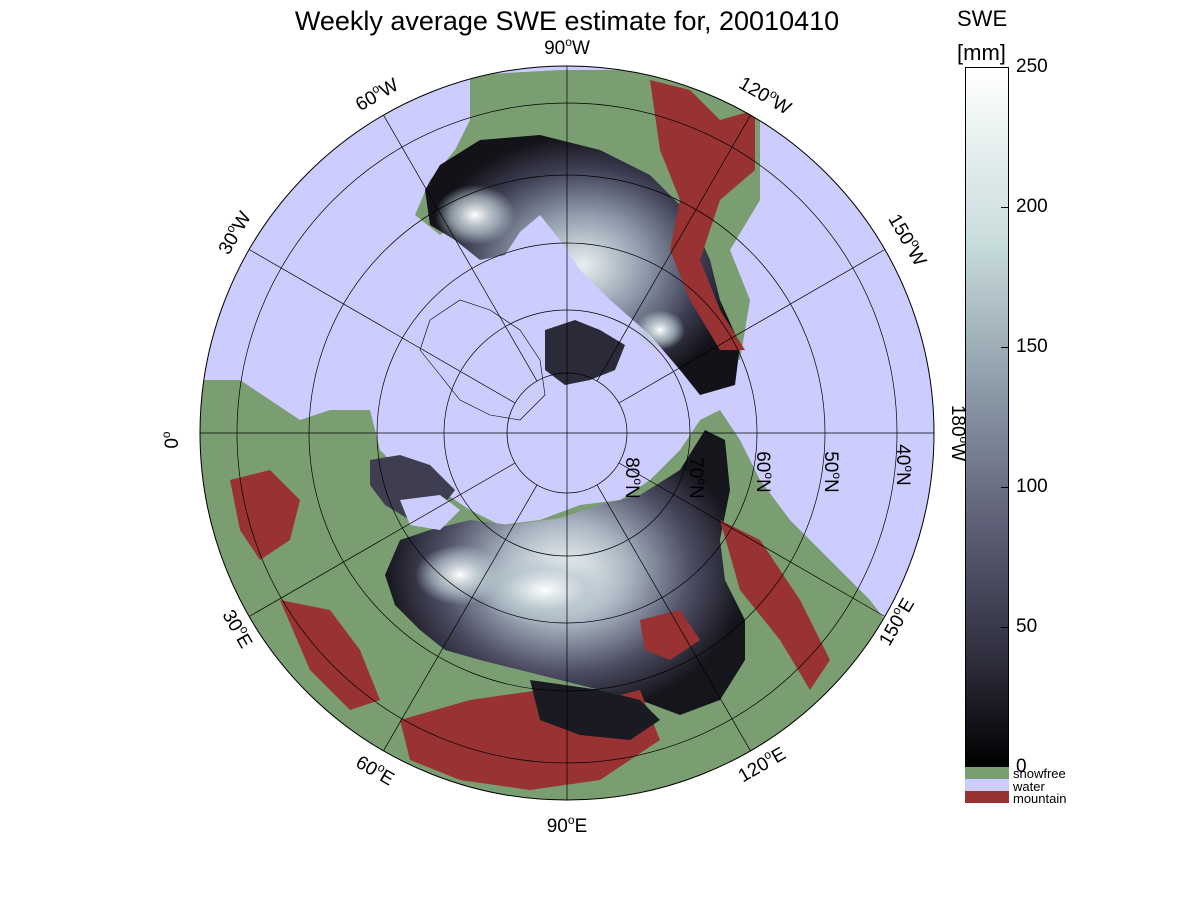 The width and height of the screenshot is (1200, 900). What do you see at coordinates (702, 215) in the screenshot?
I see `rockies-mountain` at bounding box center [702, 215].